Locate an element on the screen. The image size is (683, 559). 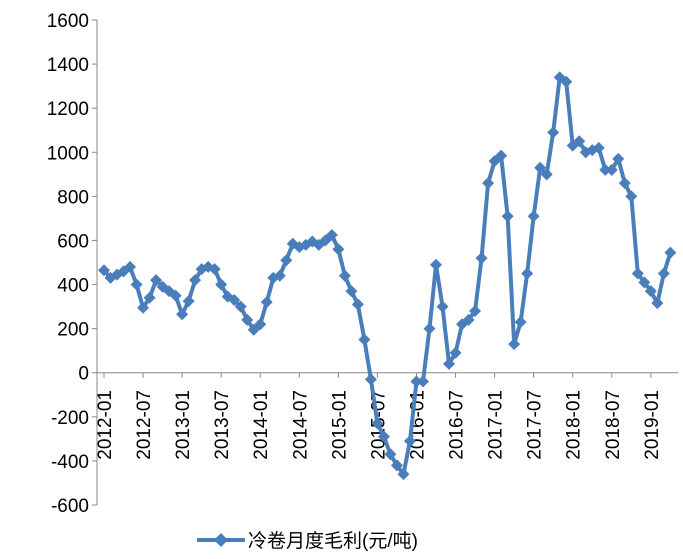
y-tick-label: 1200 is located at coordinates (68, 109).